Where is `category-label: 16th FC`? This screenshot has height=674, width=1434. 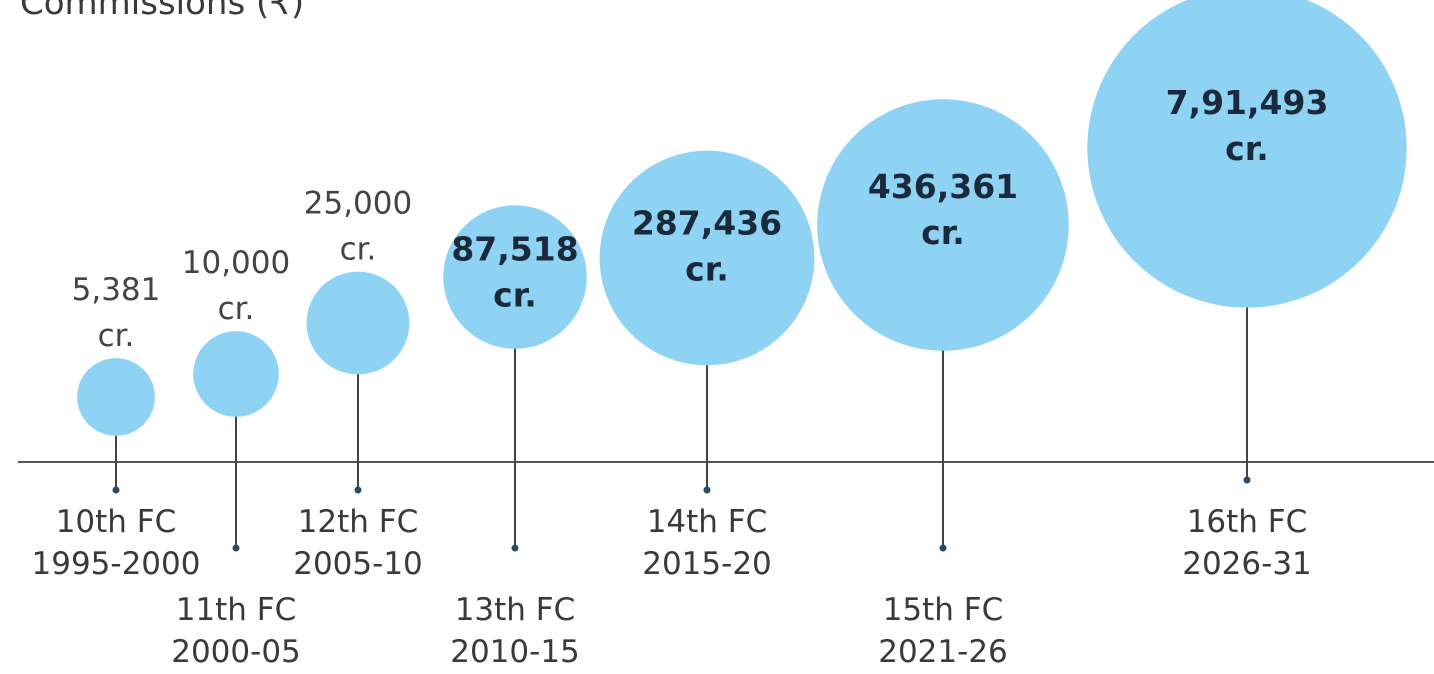
category-label: 16th FC is located at coordinates (1247, 522).